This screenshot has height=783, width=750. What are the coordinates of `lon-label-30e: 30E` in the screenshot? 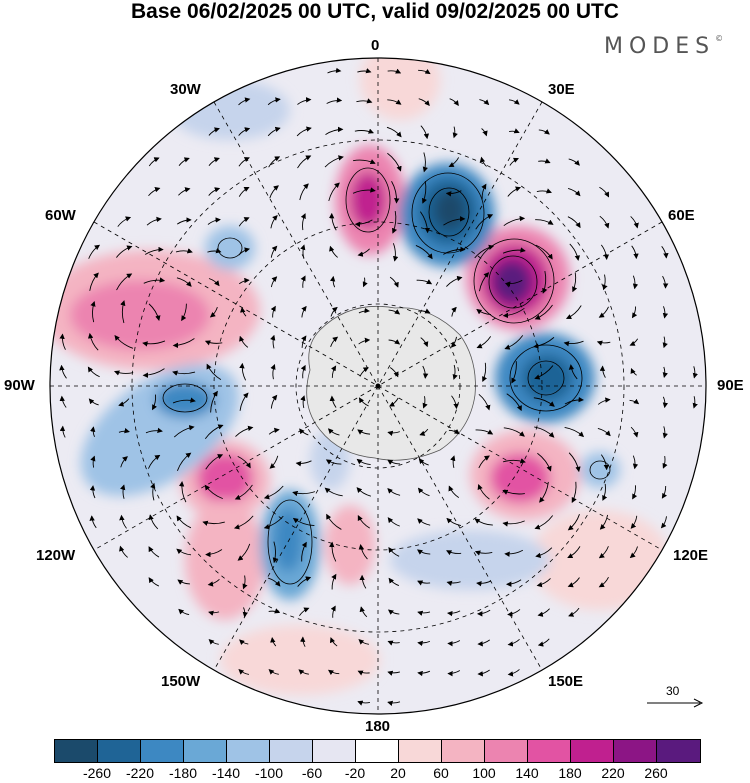 It's located at (561, 89).